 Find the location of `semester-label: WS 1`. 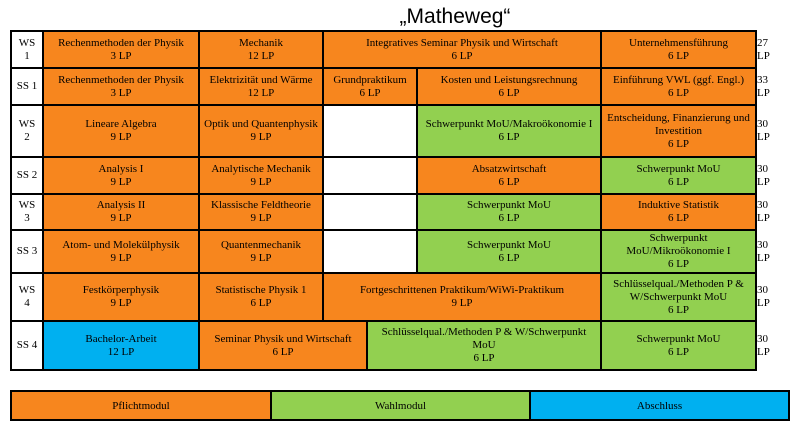

semester-label: WS 1 is located at coordinates (27, 49).